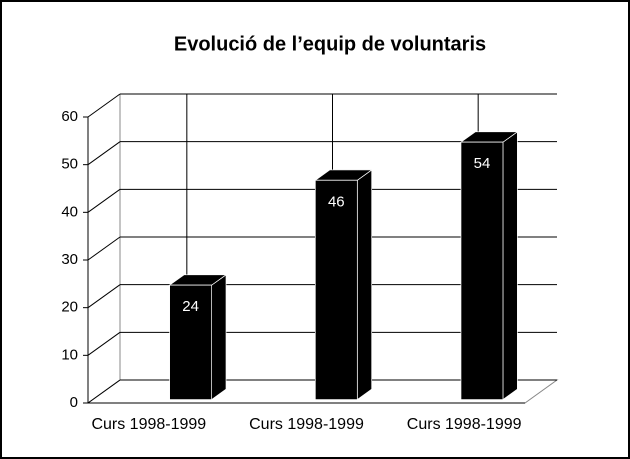  Describe the element at coordinates (69, 354) in the screenshot. I see `y-tick-label: 10` at that location.